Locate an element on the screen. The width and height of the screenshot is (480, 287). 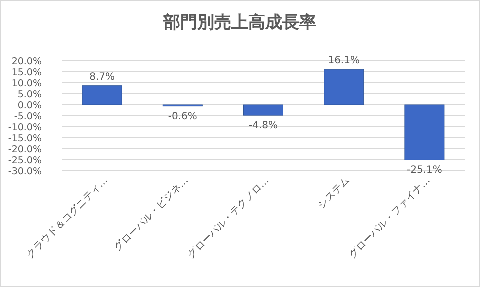
y-tick-label: -15.0% is located at coordinates (25, 139).